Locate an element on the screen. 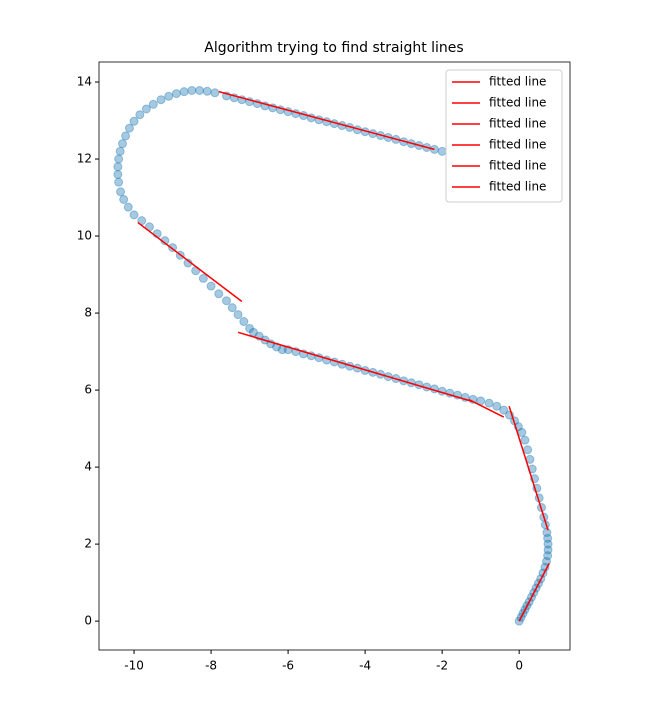 The width and height of the screenshot is (657, 710). y-tick-label: 10 is located at coordinates (84, 236).